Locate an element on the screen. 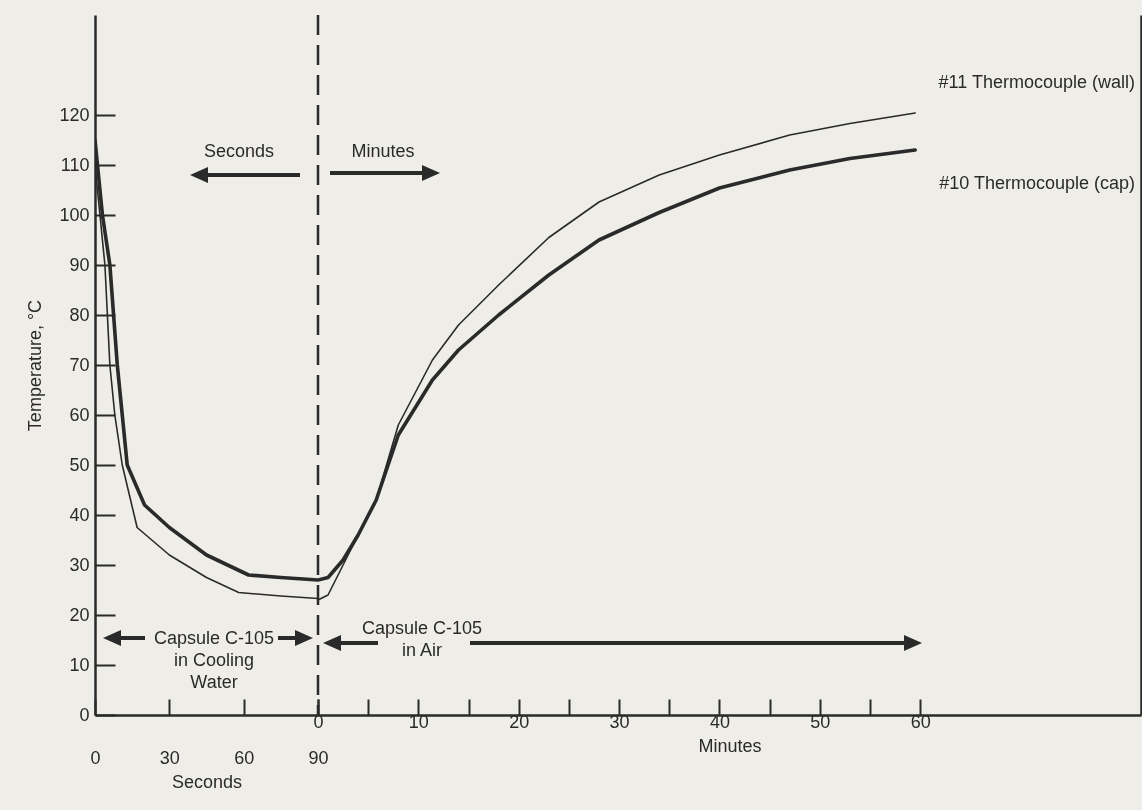 This screenshot has width=1142, height=810. x-tick-label: 30 is located at coordinates (169, 757).